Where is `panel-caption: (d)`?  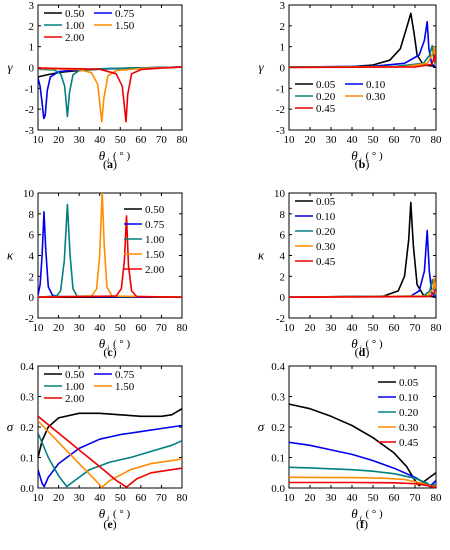 panel-caption: (d) is located at coordinates (362, 352).